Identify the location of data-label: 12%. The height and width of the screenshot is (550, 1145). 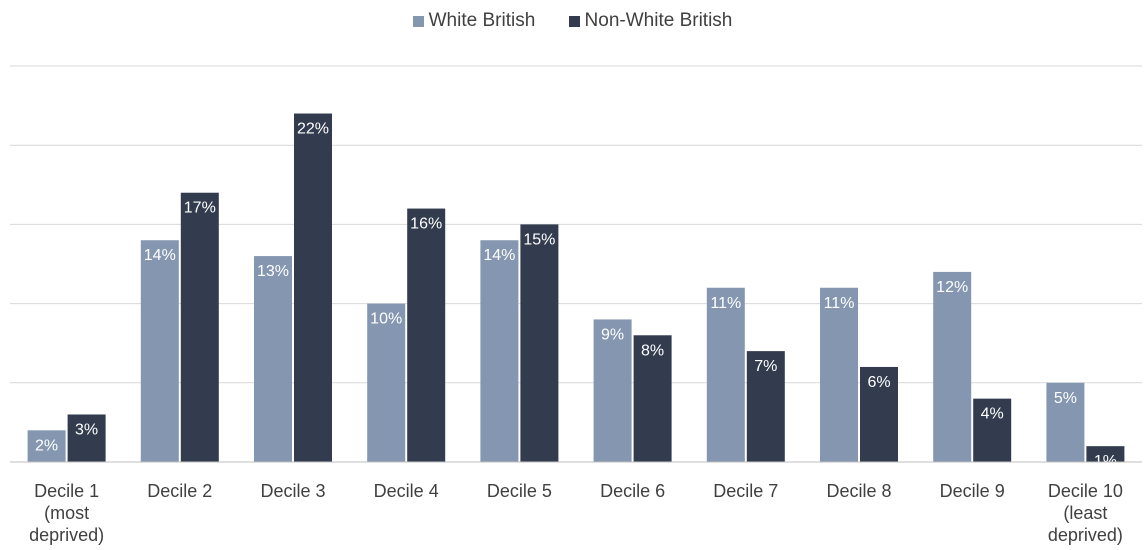
(952, 287).